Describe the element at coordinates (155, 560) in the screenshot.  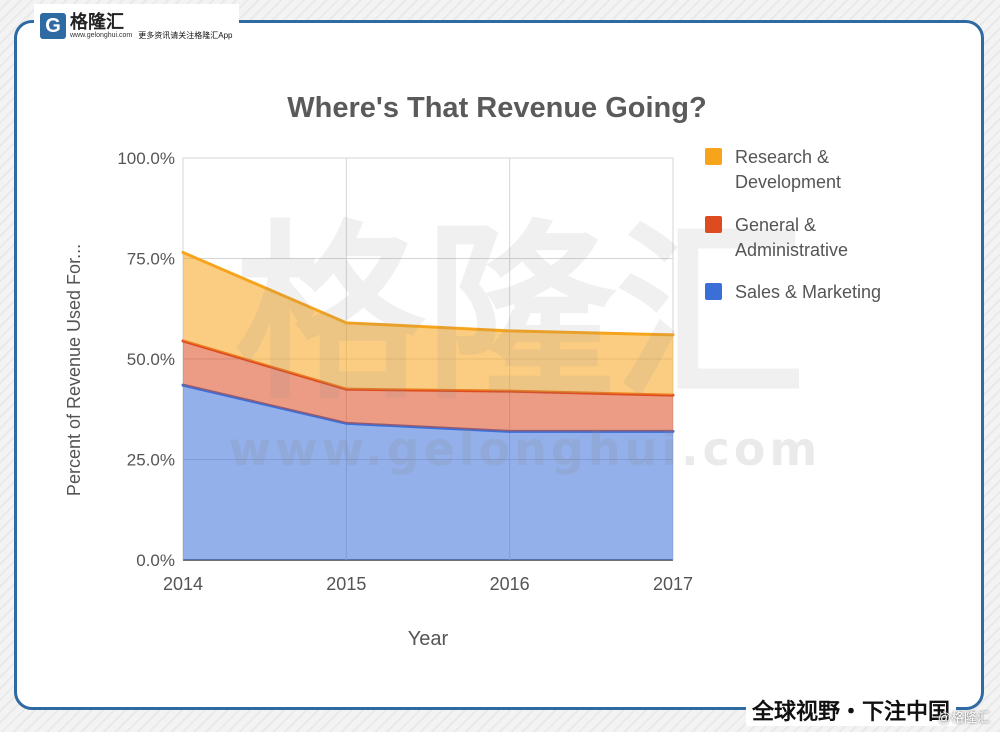
I see `y-tick-label: 0.0%` at that location.